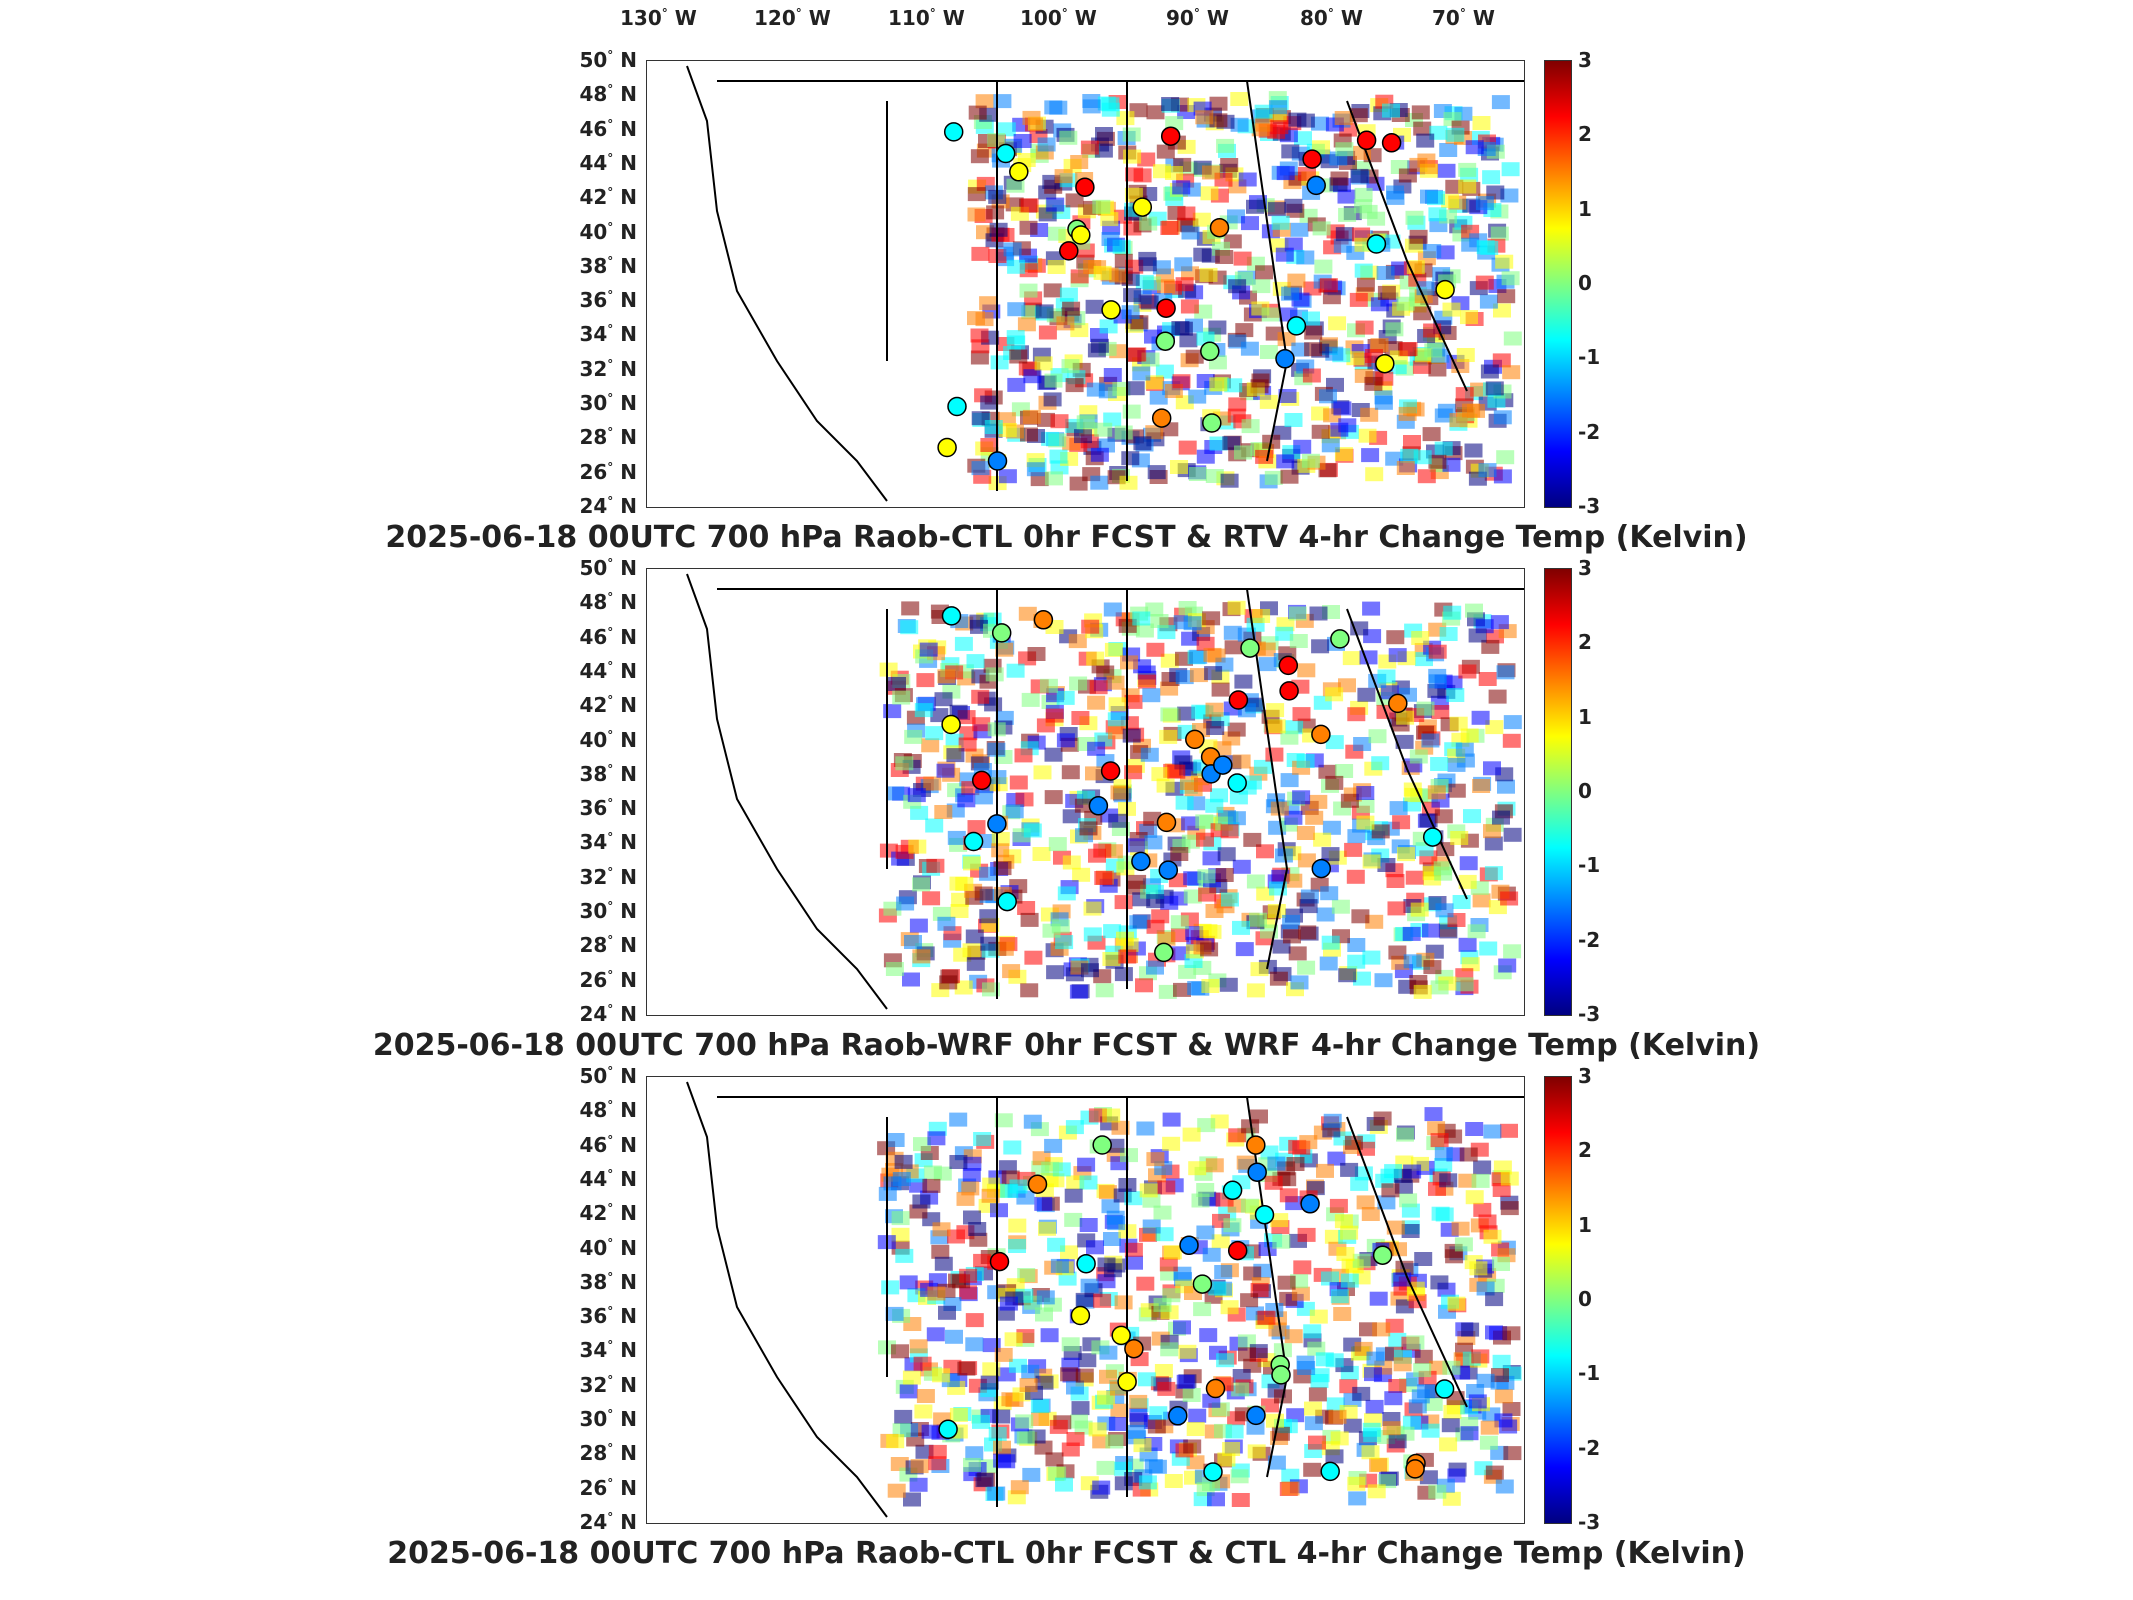 This screenshot has width=2133, height=1600. Describe the element at coordinates (608, 403) in the screenshot. I see `lat-label: 30° N` at that location.